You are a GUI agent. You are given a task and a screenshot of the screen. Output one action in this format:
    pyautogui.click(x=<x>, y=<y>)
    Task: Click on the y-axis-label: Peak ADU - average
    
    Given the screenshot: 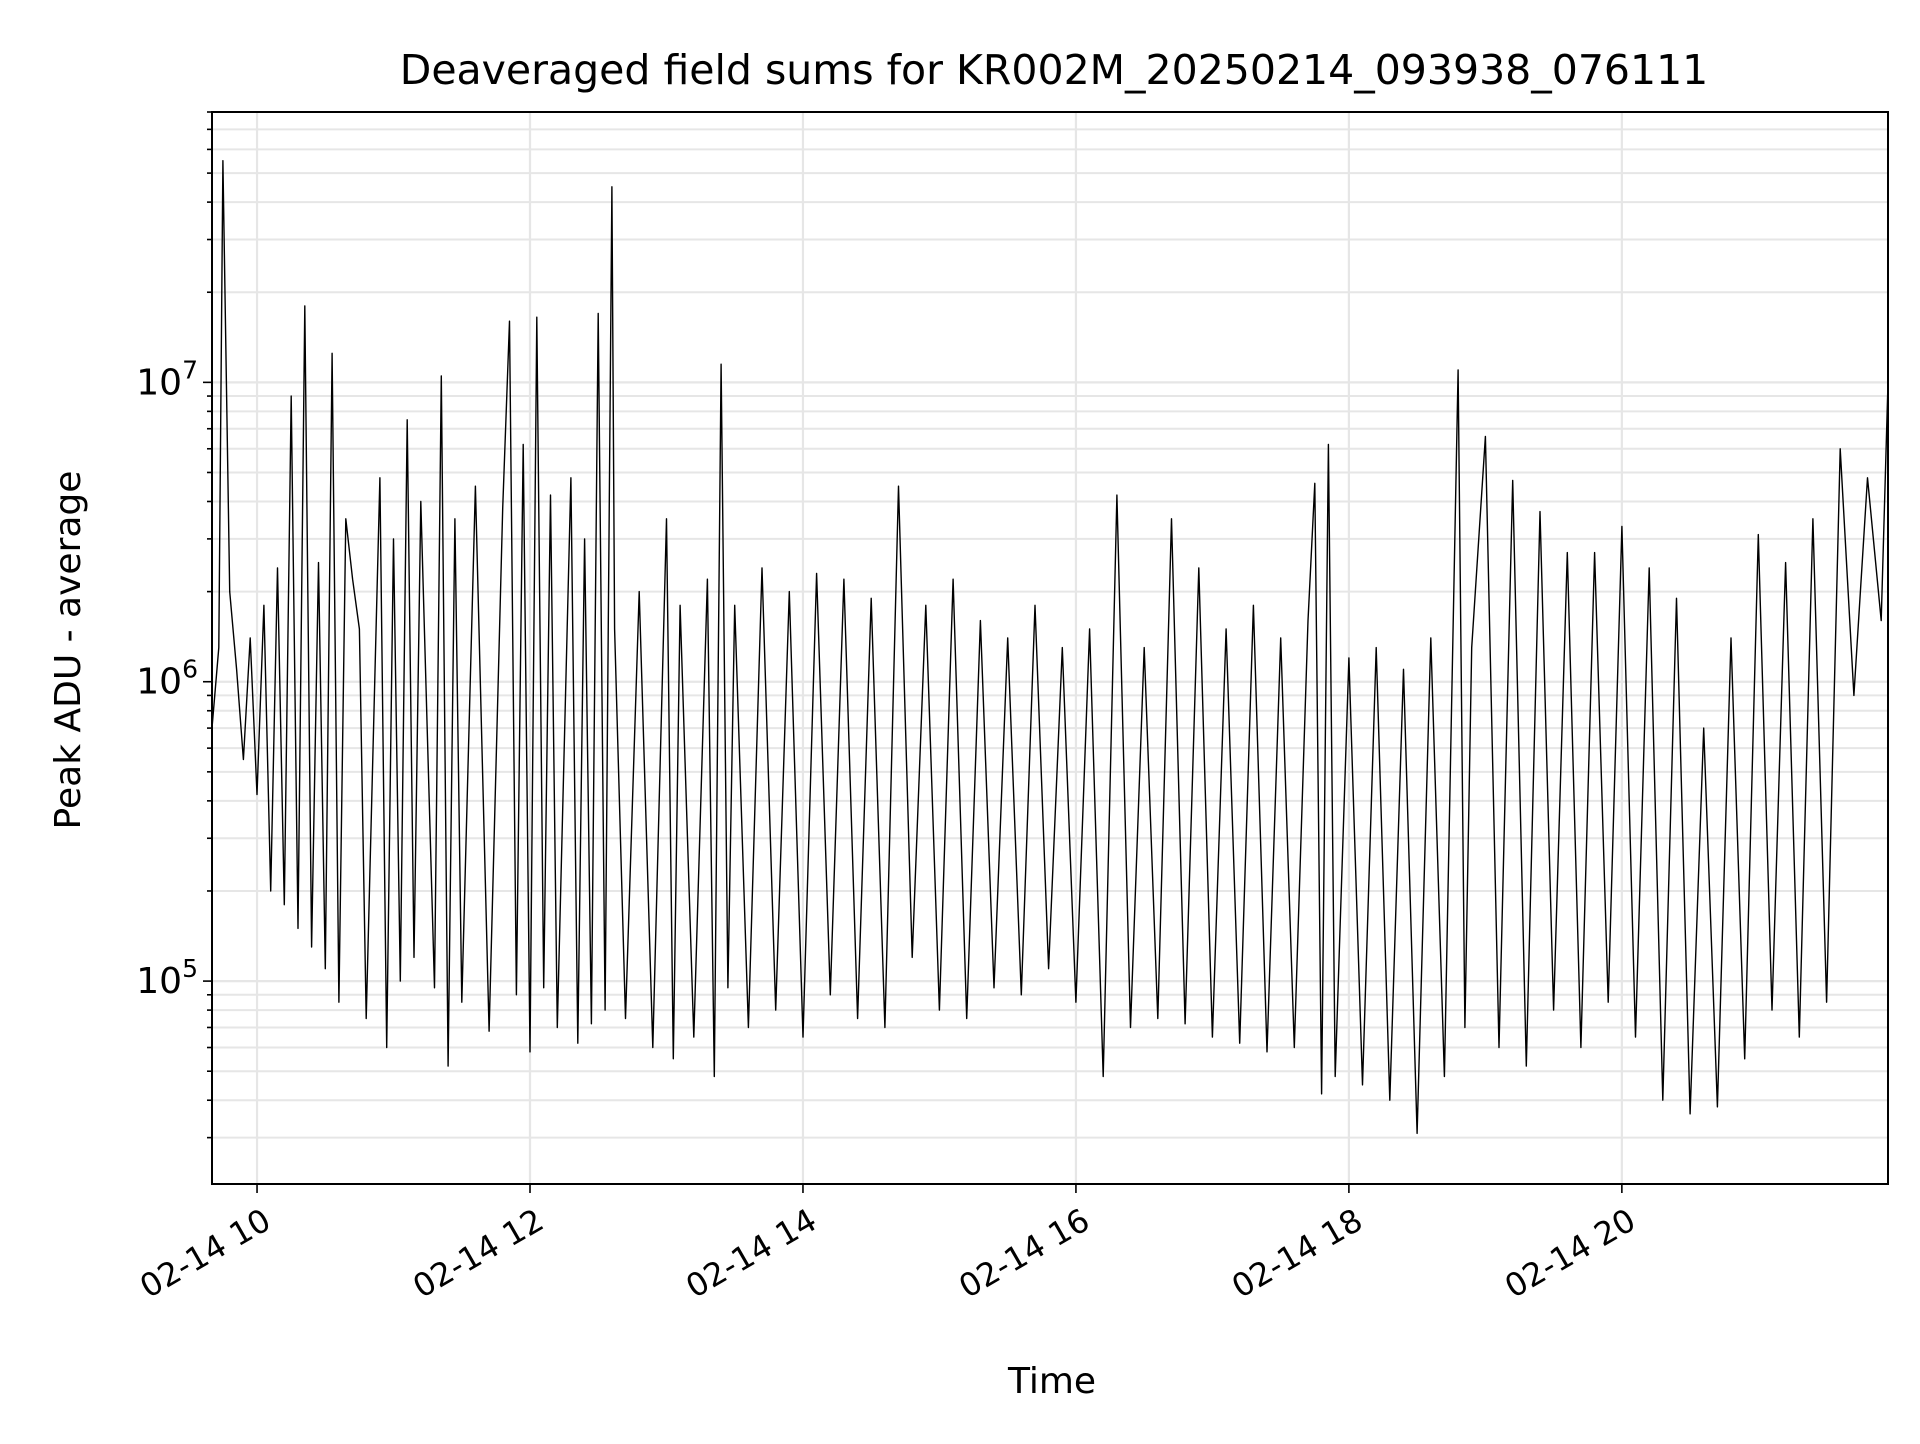 What is the action you would take?
    pyautogui.click(x=68, y=650)
    